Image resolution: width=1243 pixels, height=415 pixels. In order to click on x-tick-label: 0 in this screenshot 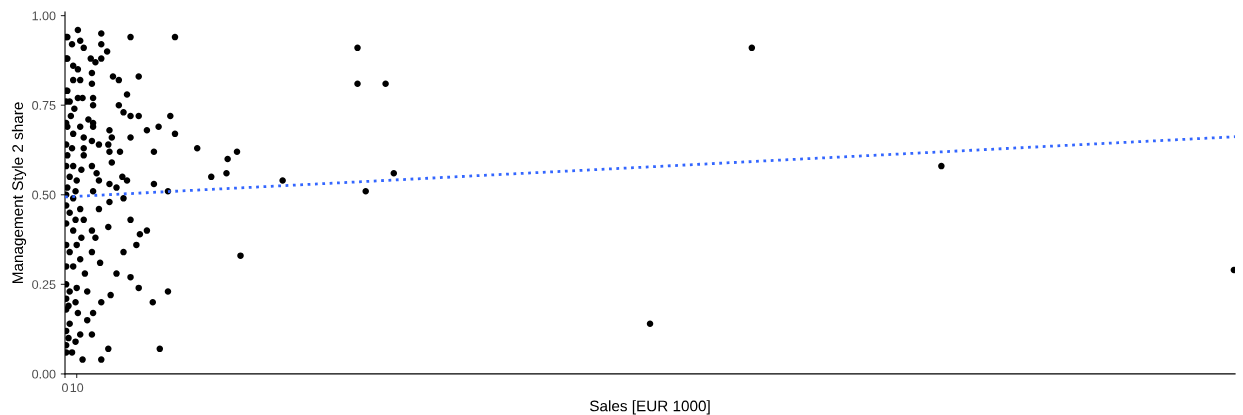, I will do `click(65, 388)`.